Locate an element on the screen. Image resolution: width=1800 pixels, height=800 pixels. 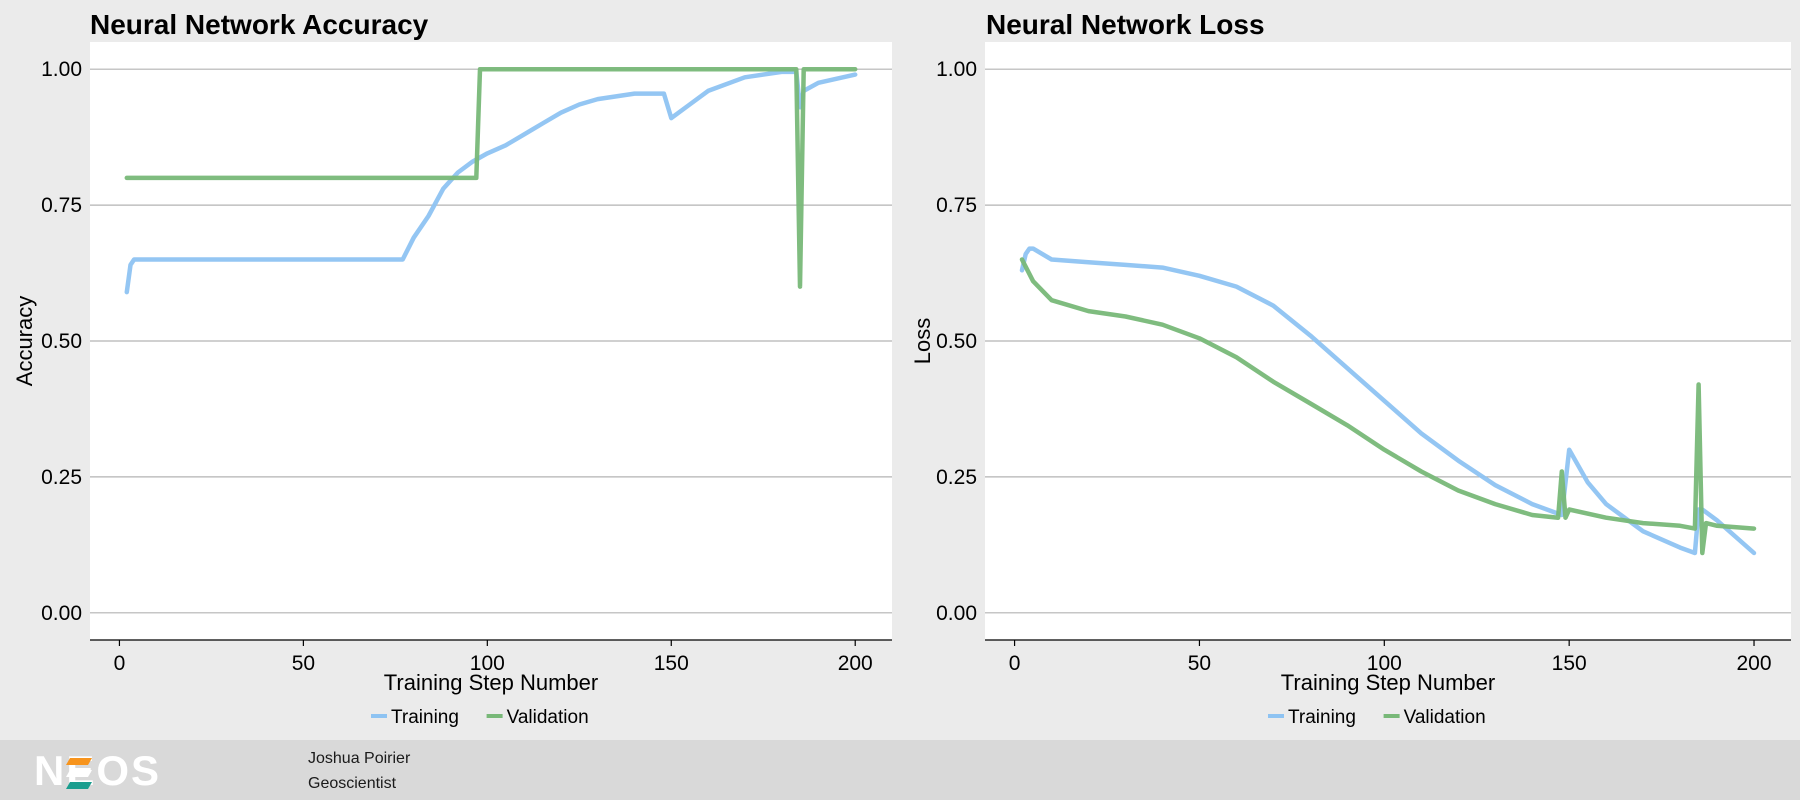
y-axis-label: Loss is located at coordinates (922, 341).